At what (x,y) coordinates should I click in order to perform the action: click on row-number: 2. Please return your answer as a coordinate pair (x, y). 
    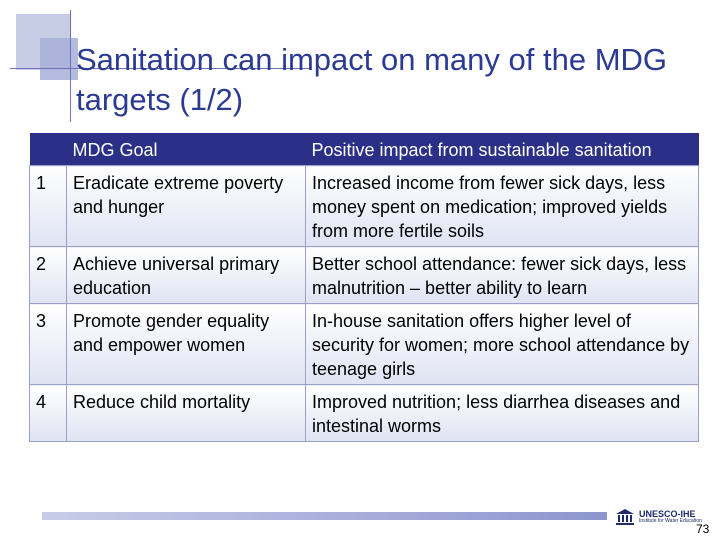
    Looking at the image, I should click on (48, 275).